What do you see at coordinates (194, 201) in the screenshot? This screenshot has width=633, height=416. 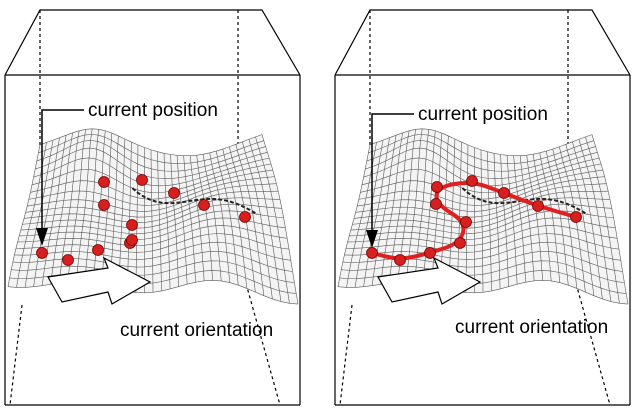 I see `terrain-crease` at bounding box center [194, 201].